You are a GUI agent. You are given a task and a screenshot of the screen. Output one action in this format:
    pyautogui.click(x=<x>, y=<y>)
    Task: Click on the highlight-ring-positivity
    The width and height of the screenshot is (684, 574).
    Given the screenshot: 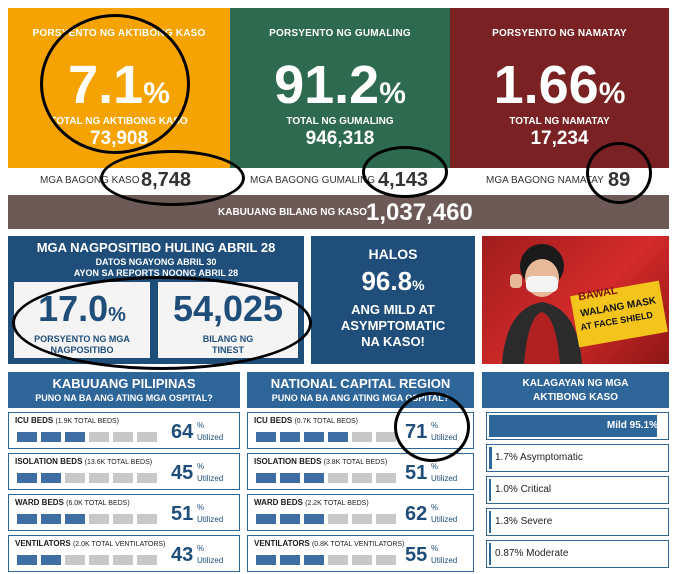 What is the action you would take?
    pyautogui.click(x=162, y=323)
    